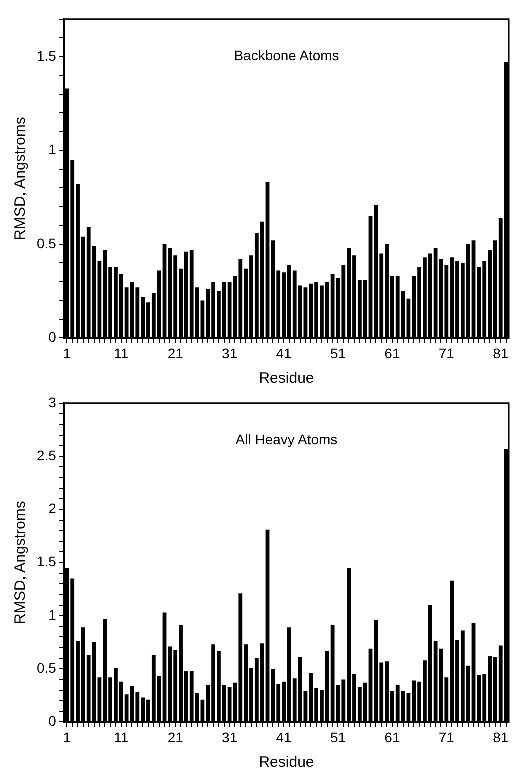 The image size is (521, 784). I want to click on text: All Heavy Atoms, so click(287, 439).